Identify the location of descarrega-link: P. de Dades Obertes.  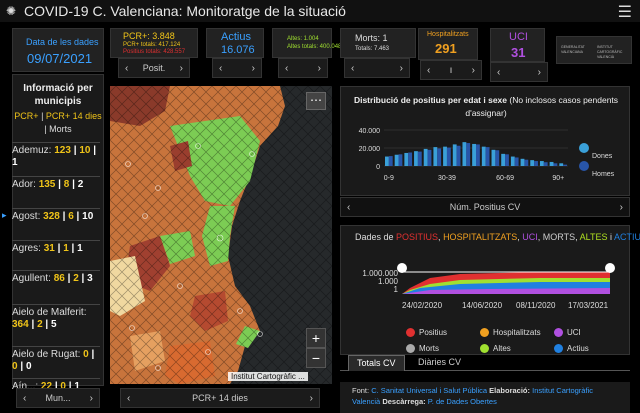
(462, 401).